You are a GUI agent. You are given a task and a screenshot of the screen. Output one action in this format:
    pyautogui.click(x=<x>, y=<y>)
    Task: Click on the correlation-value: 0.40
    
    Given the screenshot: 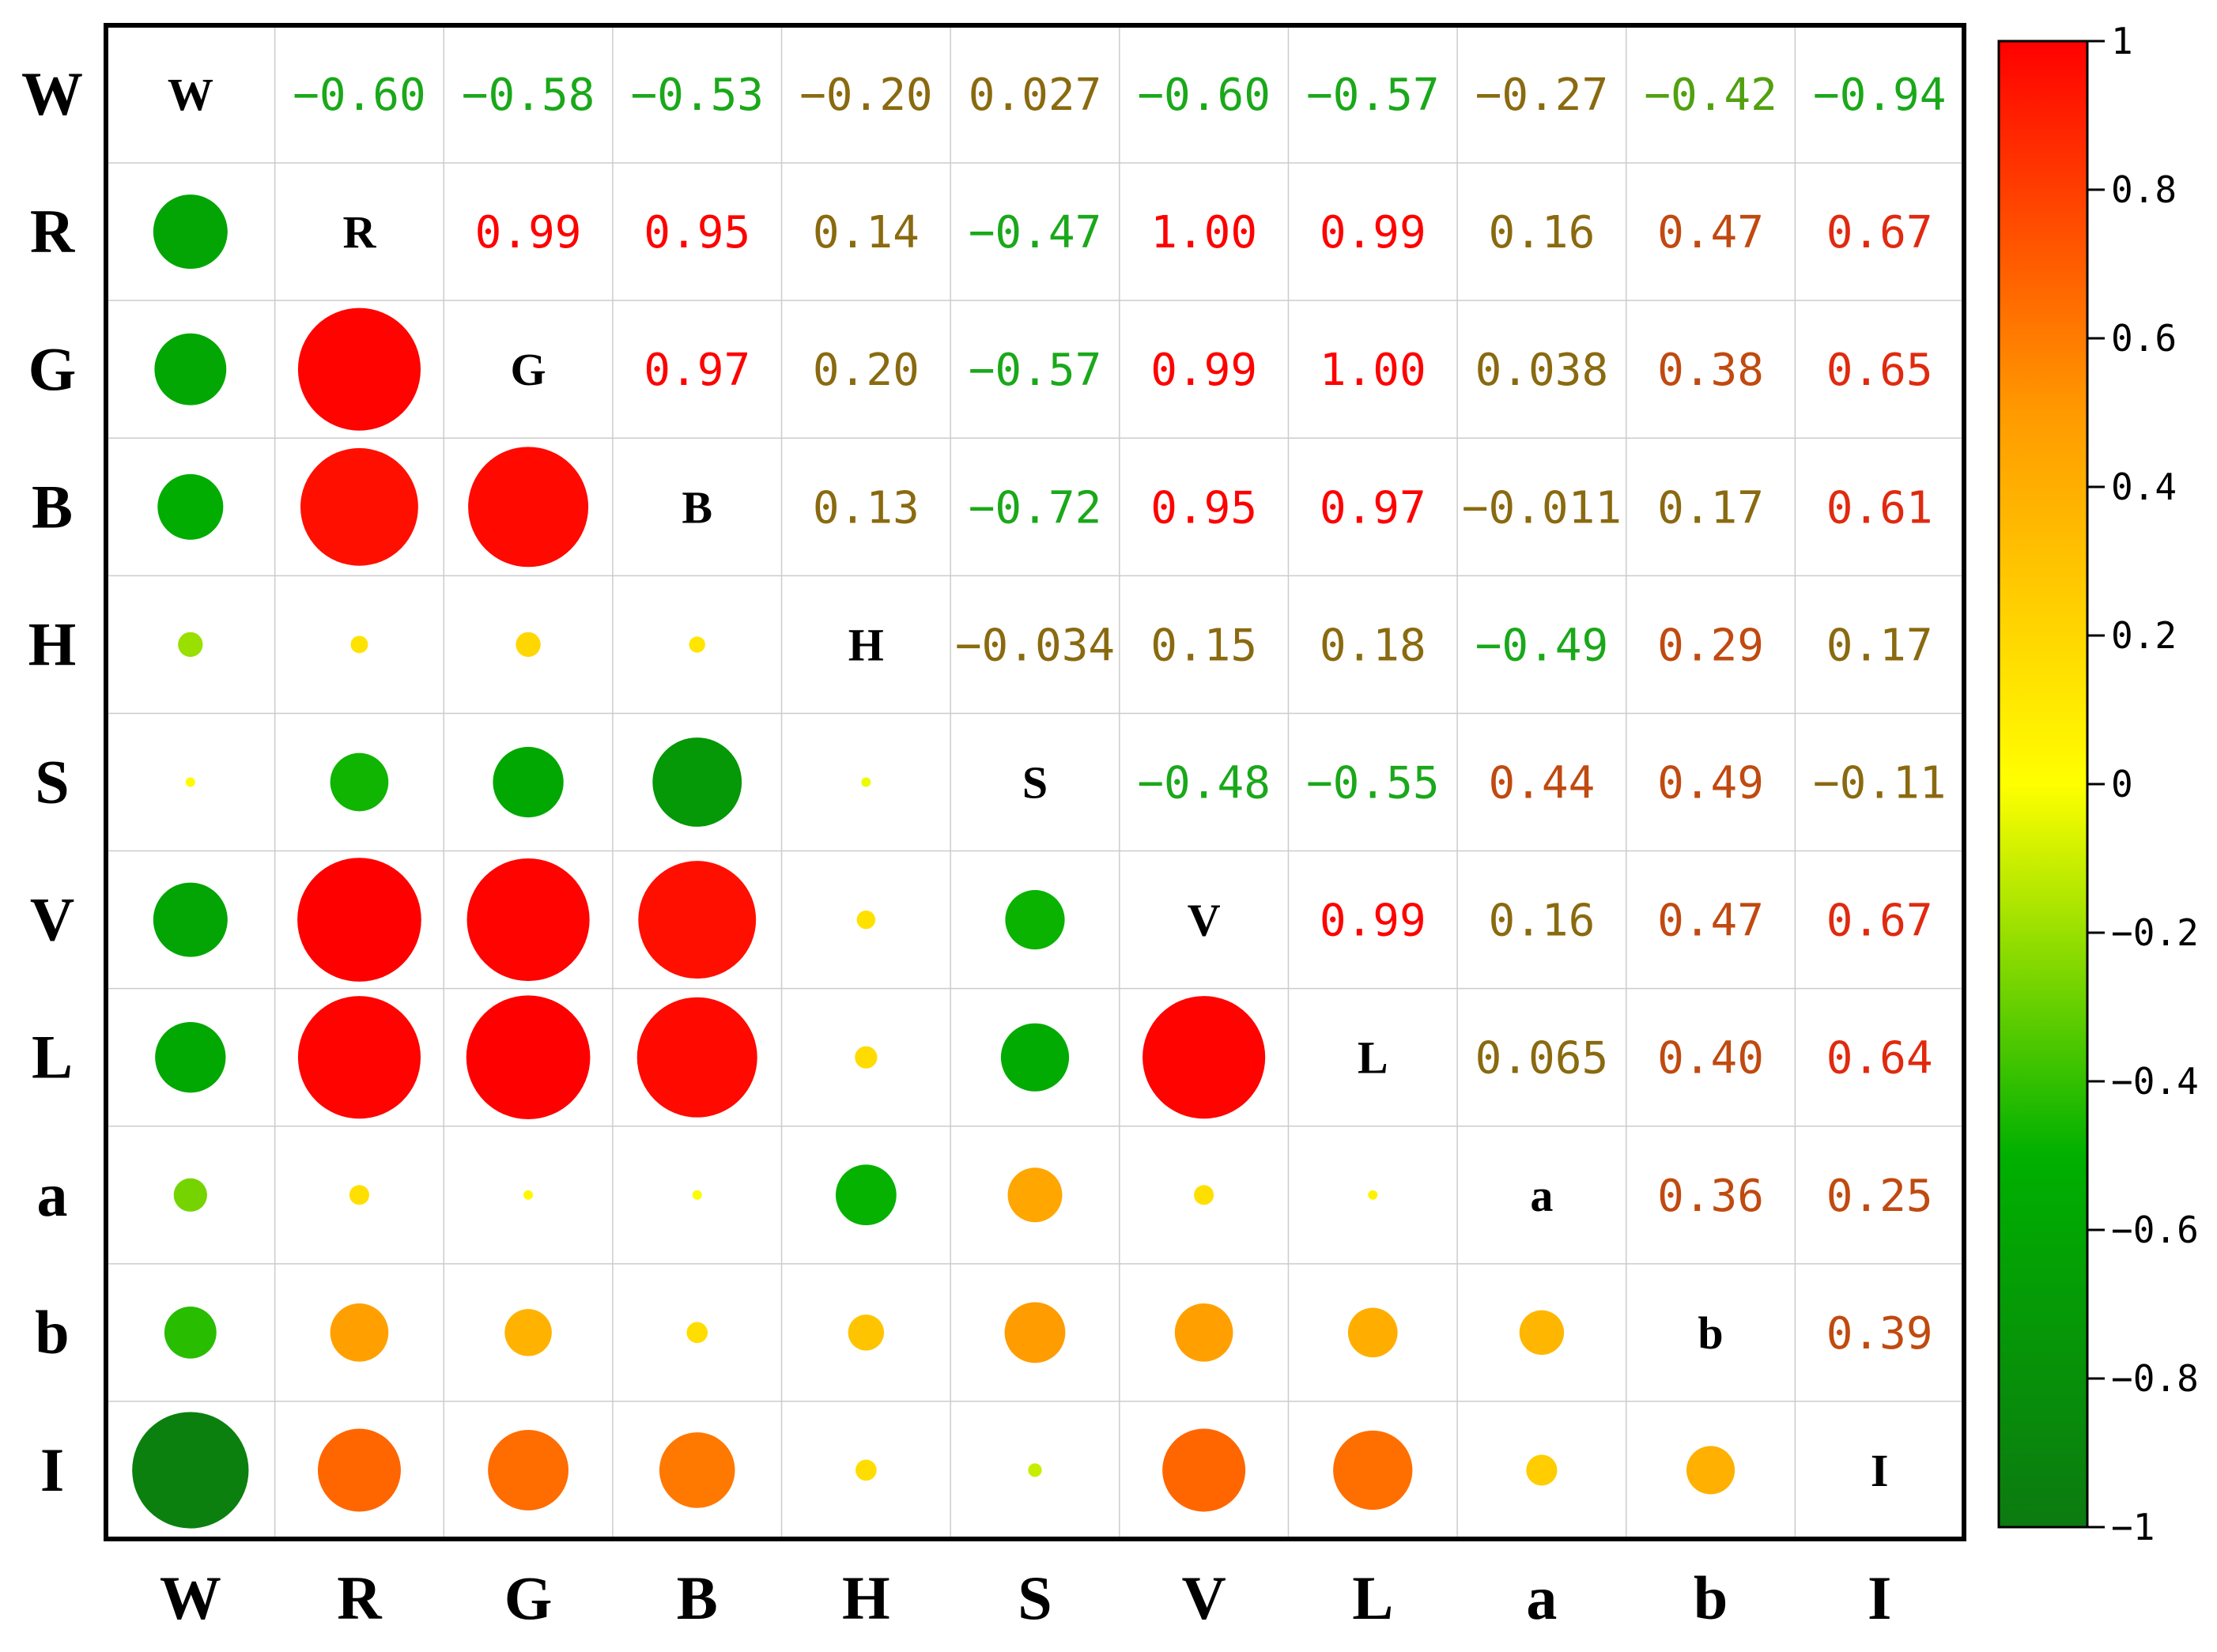 What is the action you would take?
    pyautogui.click(x=1710, y=1058)
    